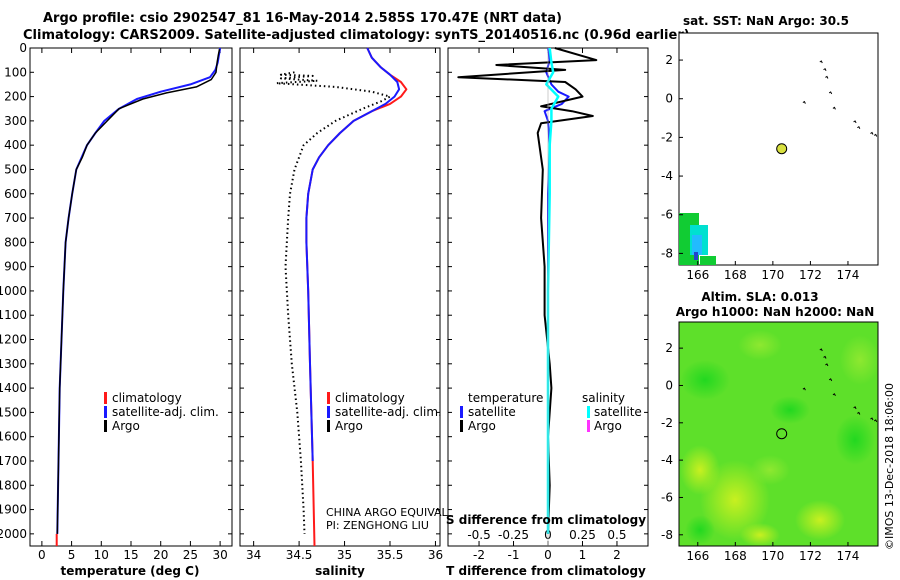 Image resolution: width=900 pixels, height=580 pixels. I want to click on sst-map-axes: 166 168 170 172 174 2 0 -2 -4 -6 -8, so click(760, 167).